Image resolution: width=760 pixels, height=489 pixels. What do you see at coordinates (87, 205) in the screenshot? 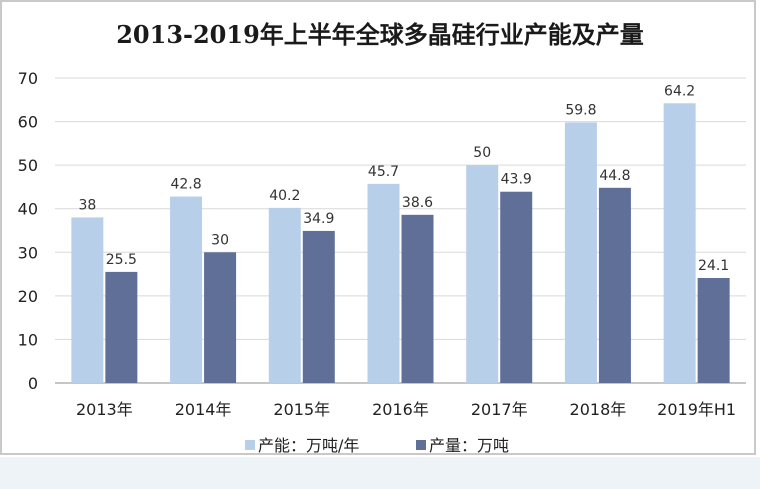
I see `capacity-value-label: 38` at bounding box center [87, 205].